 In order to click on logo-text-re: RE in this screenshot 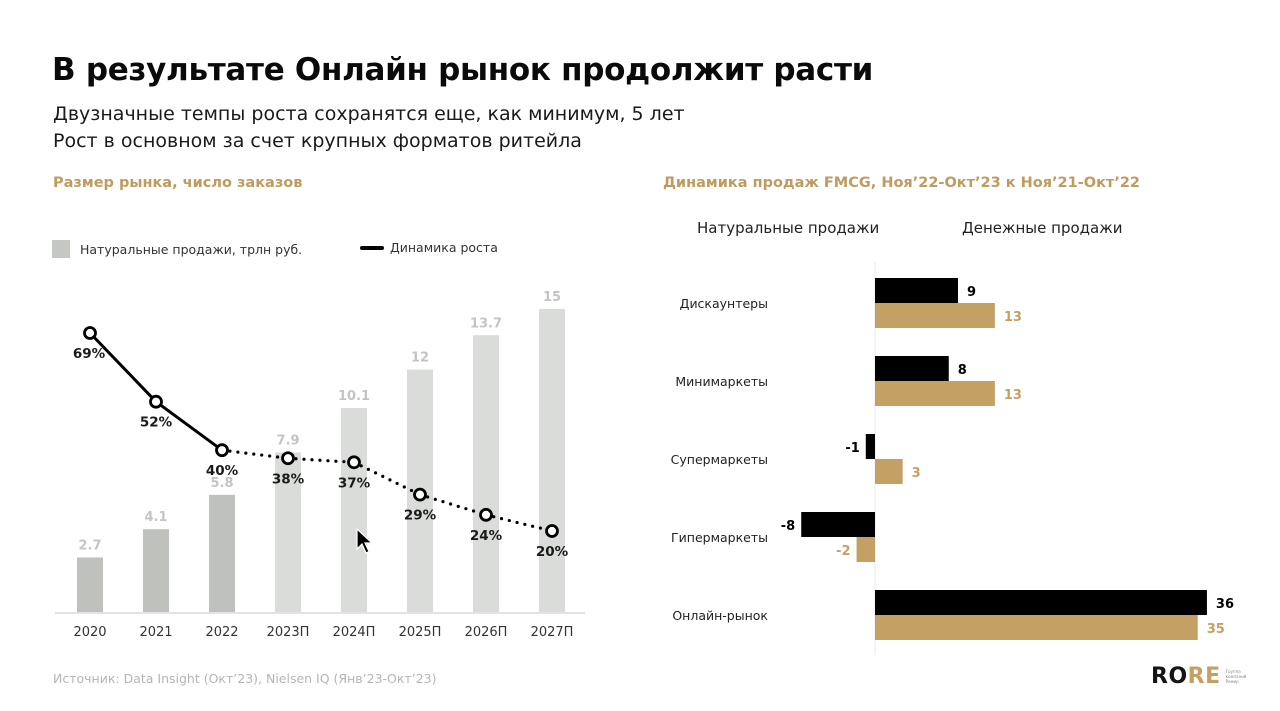, I will do `click(1204, 676)`.